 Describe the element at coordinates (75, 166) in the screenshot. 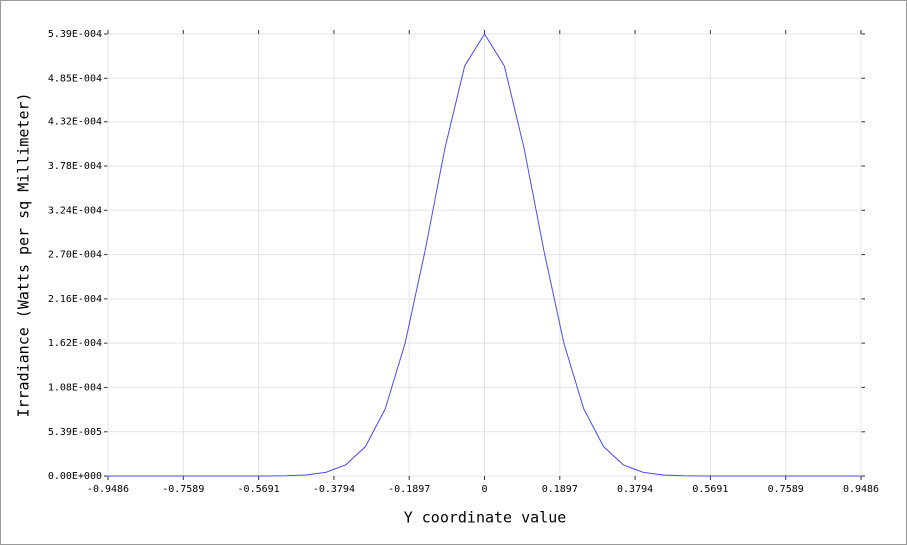

I see `y-tick-label: 3.78E-004` at that location.